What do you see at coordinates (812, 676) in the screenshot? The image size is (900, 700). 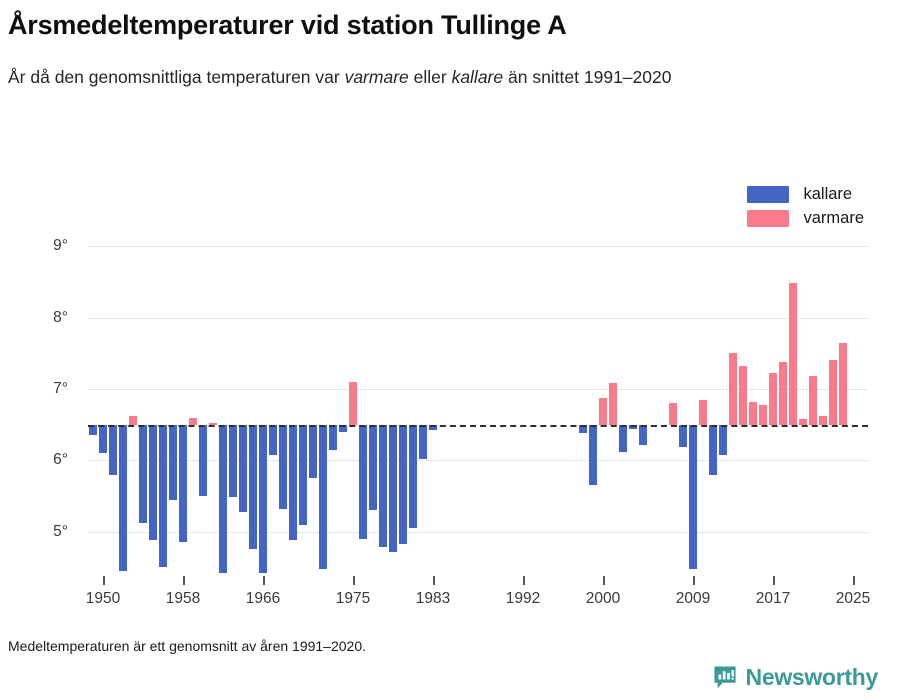 I see `brand-name: Newsworthy` at bounding box center [812, 676].